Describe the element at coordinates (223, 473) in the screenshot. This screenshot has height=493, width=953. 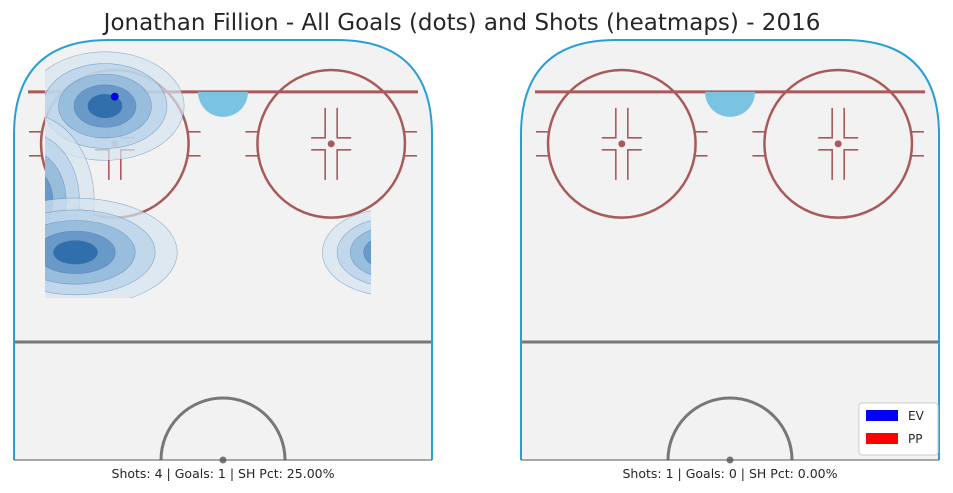
I see `panel-caption-left: Shots: 4 | Goals: 1 | SH Pct: 25.00%` at that location.